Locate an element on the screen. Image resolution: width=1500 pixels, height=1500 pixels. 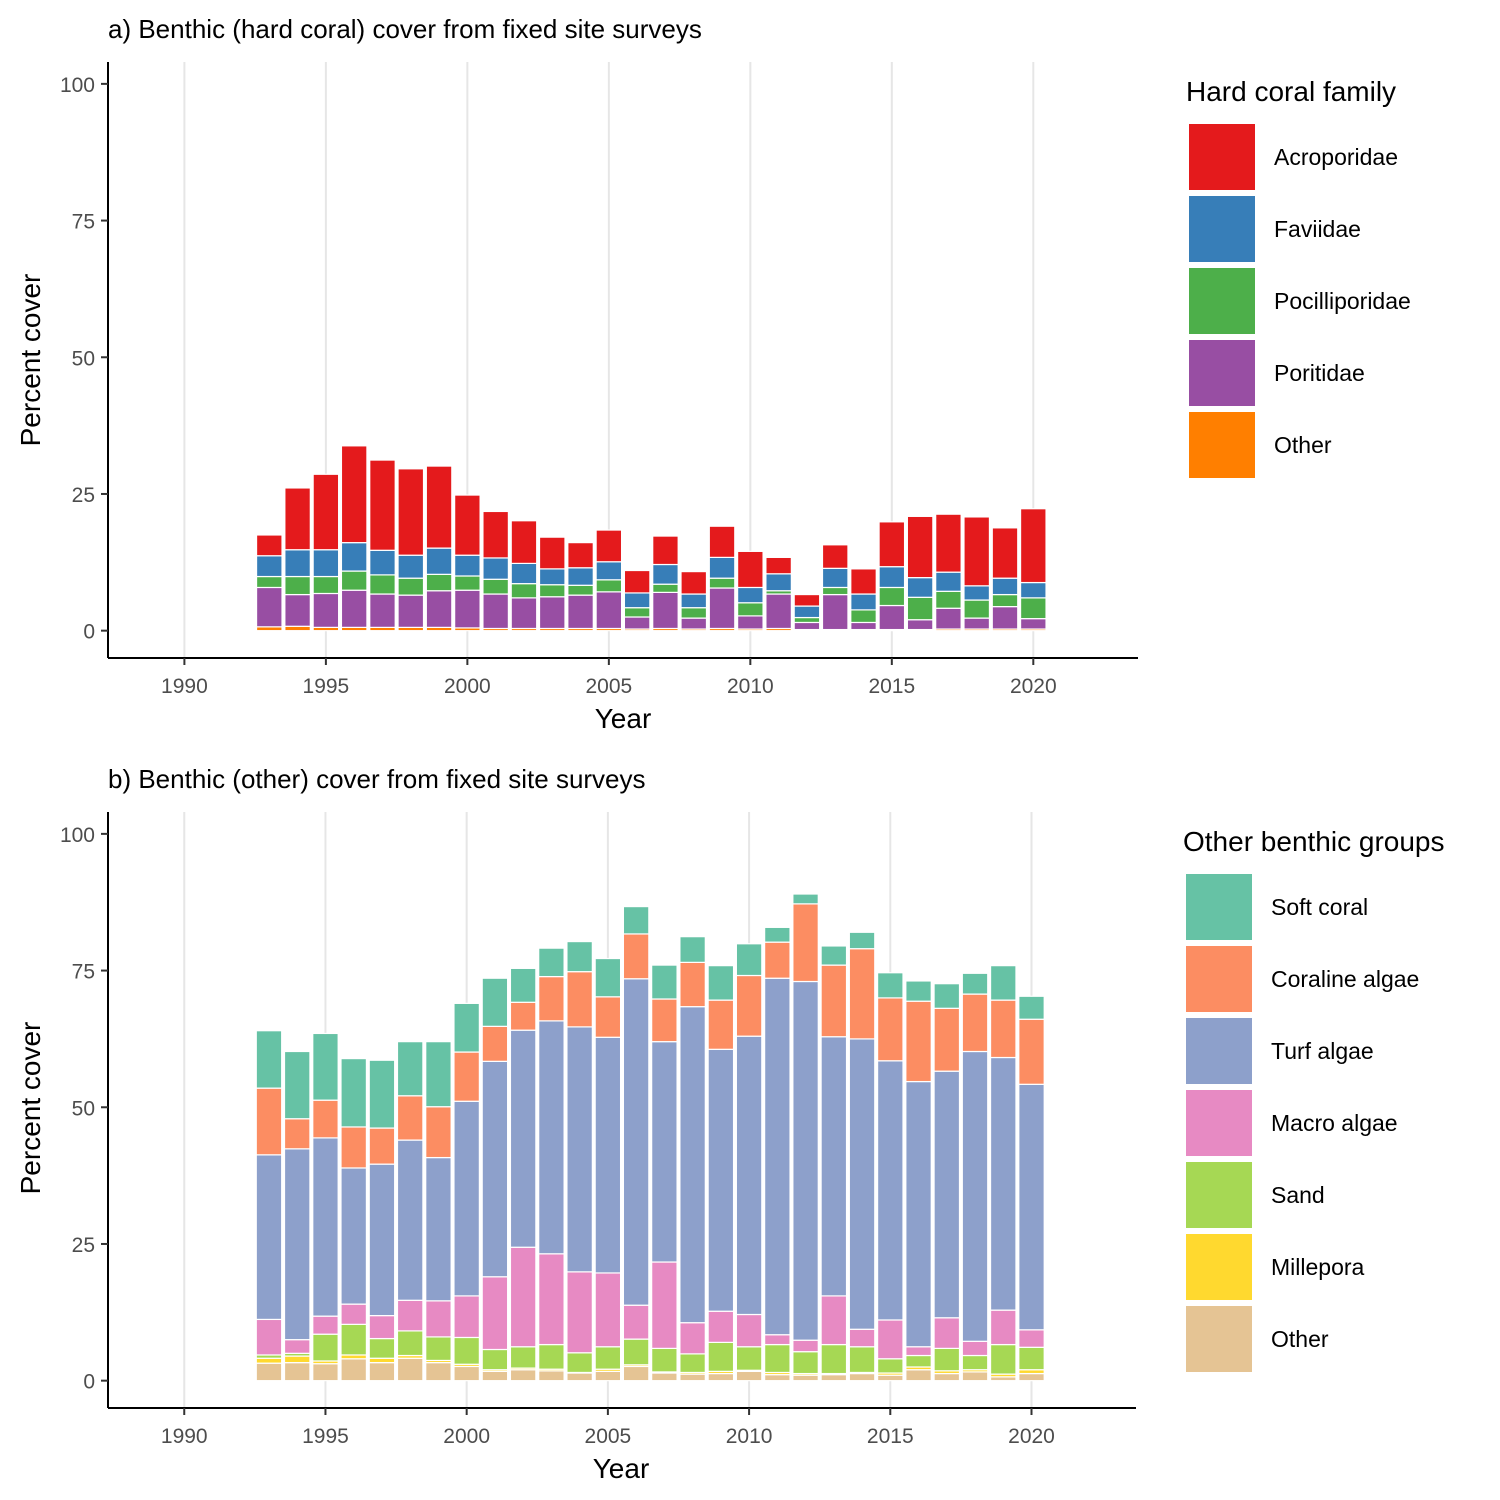
bar-2013-coraline-algae is located at coordinates (834, 1001).